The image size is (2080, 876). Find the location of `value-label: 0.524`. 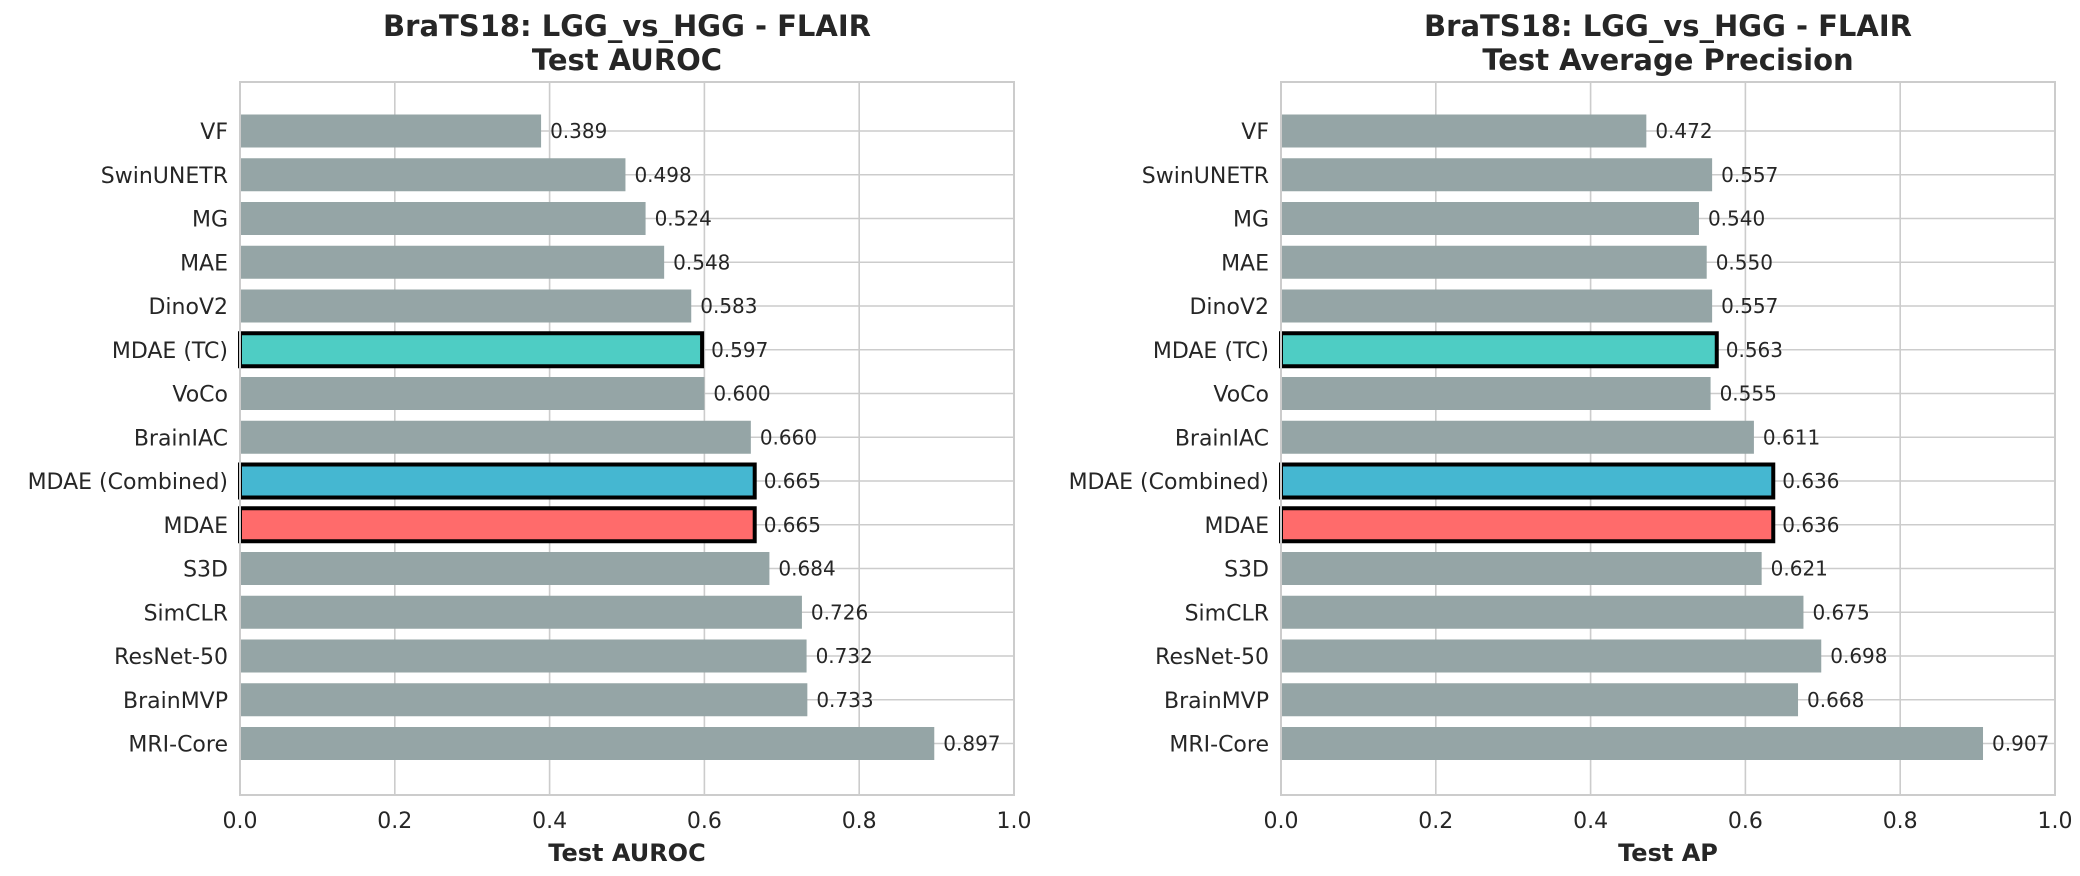

value-label: 0.524 is located at coordinates (683, 219).